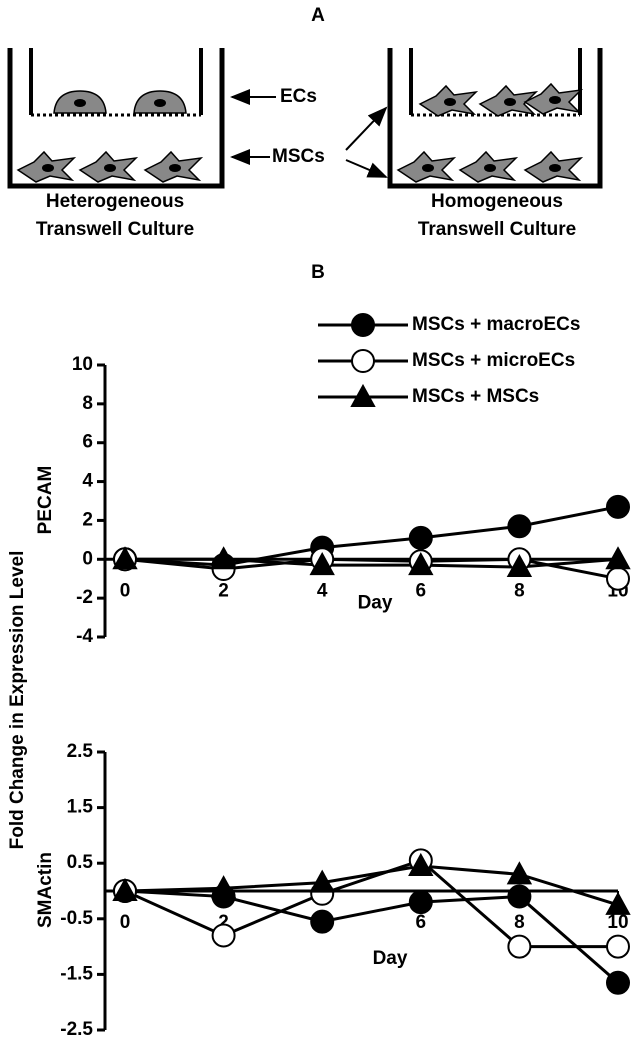 The image size is (638, 1055). I want to click on y-tick-label: -0.5, so click(76, 918).